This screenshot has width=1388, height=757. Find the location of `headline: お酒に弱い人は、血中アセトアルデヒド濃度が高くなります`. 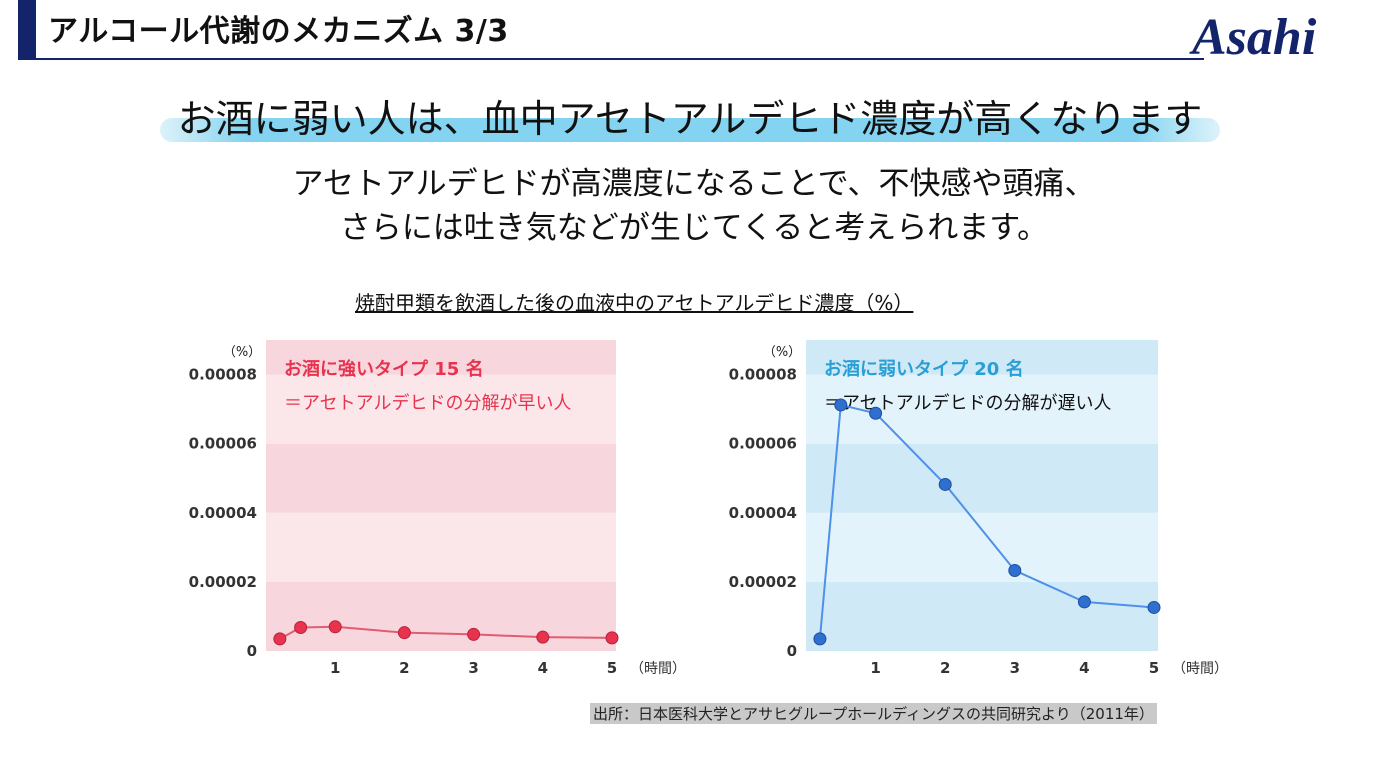

headline: お酒に弱い人は、血中アセトアルデヒド濃度が高くなります is located at coordinates (690, 119).